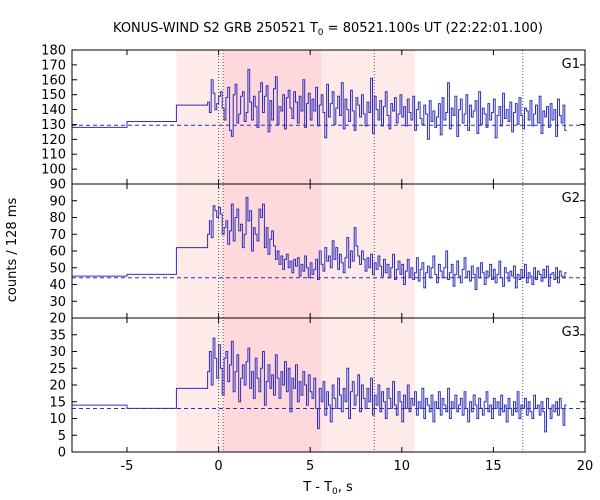  What do you see at coordinates (57, 335) in the screenshot?
I see `y-tick-label: 35` at bounding box center [57, 335].